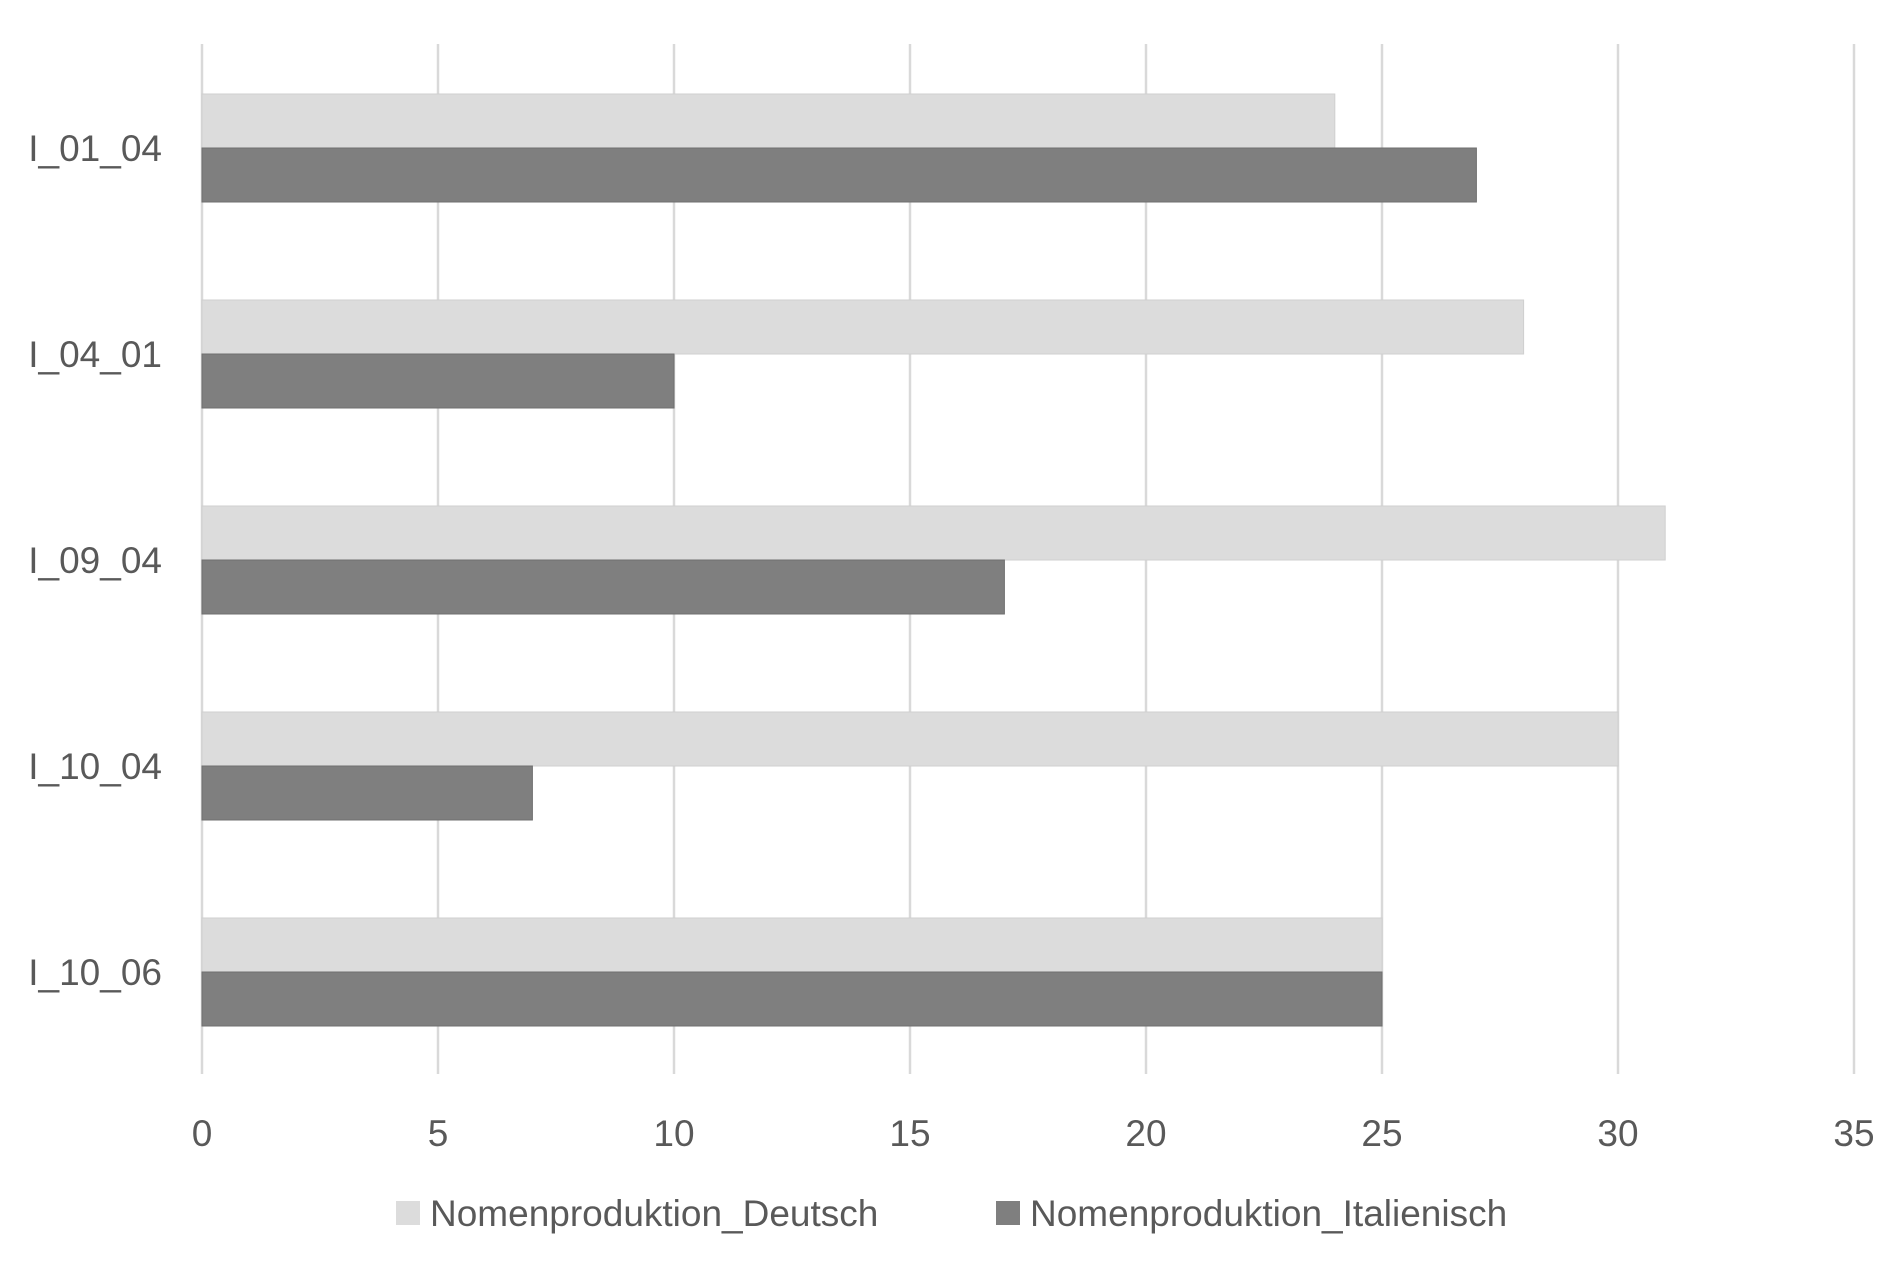  Describe the element at coordinates (367, 793) in the screenshot. I see `bar-I_10_04-italienisch` at that location.